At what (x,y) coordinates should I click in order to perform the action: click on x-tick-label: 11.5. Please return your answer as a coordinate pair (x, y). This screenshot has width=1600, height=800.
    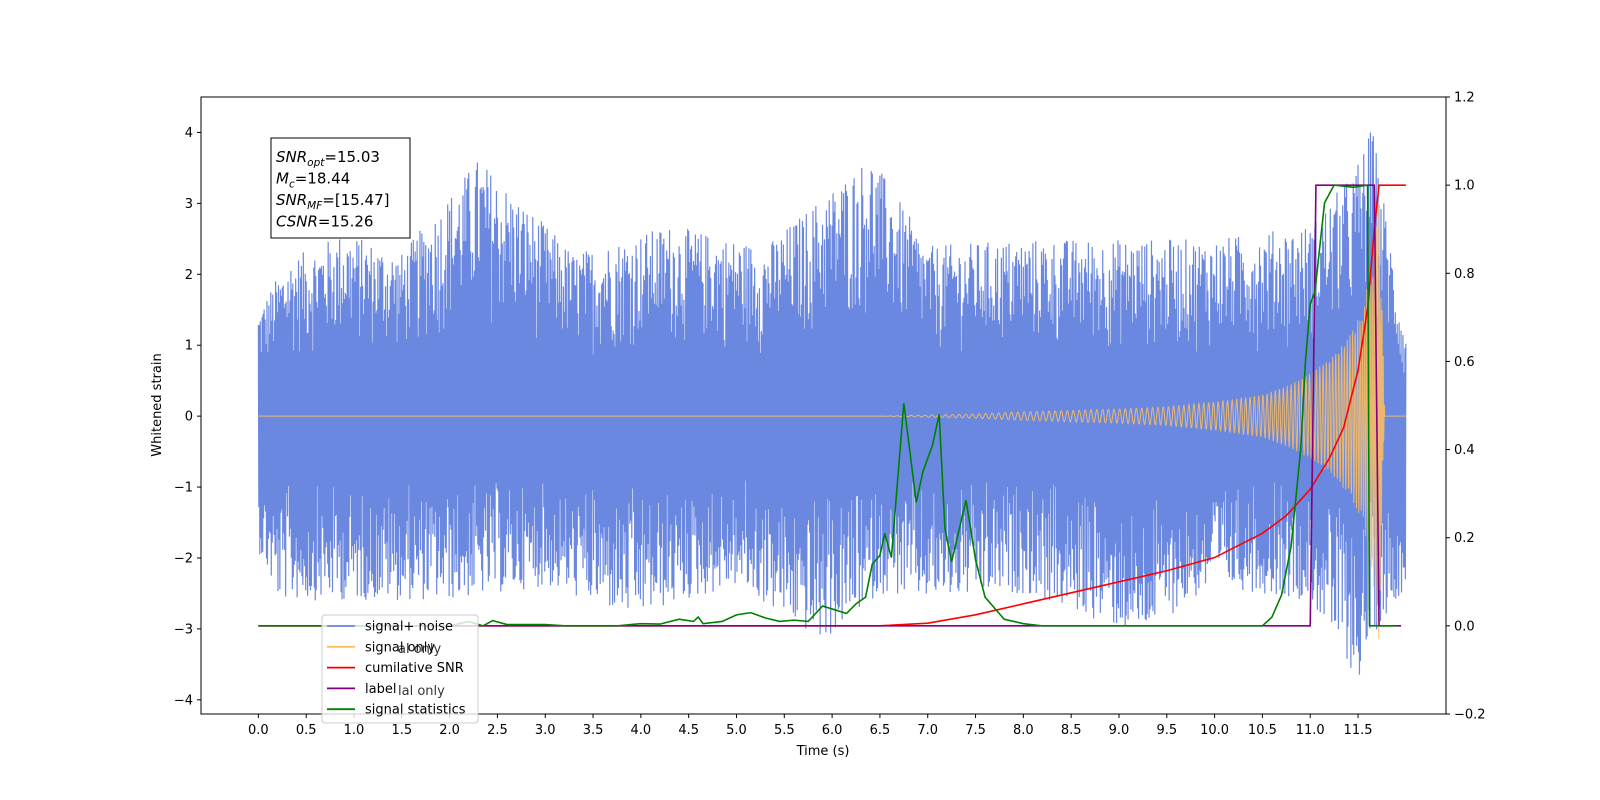
    Looking at the image, I should click on (1358, 730).